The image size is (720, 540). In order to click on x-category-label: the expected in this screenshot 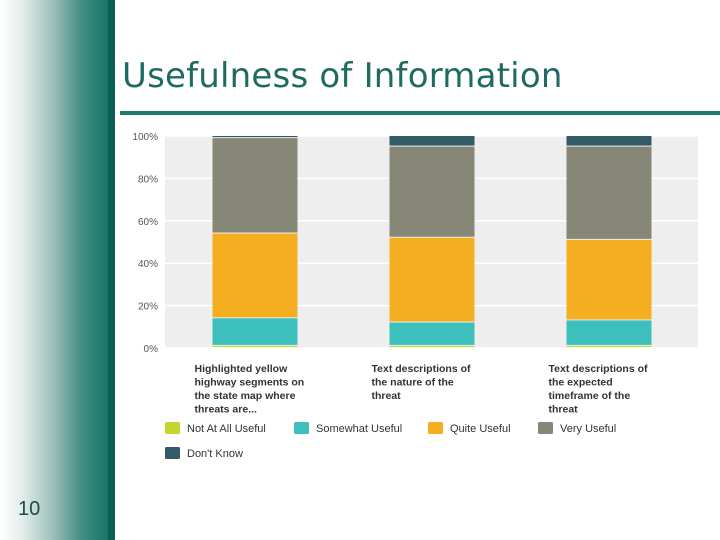, I will do `click(581, 383)`.